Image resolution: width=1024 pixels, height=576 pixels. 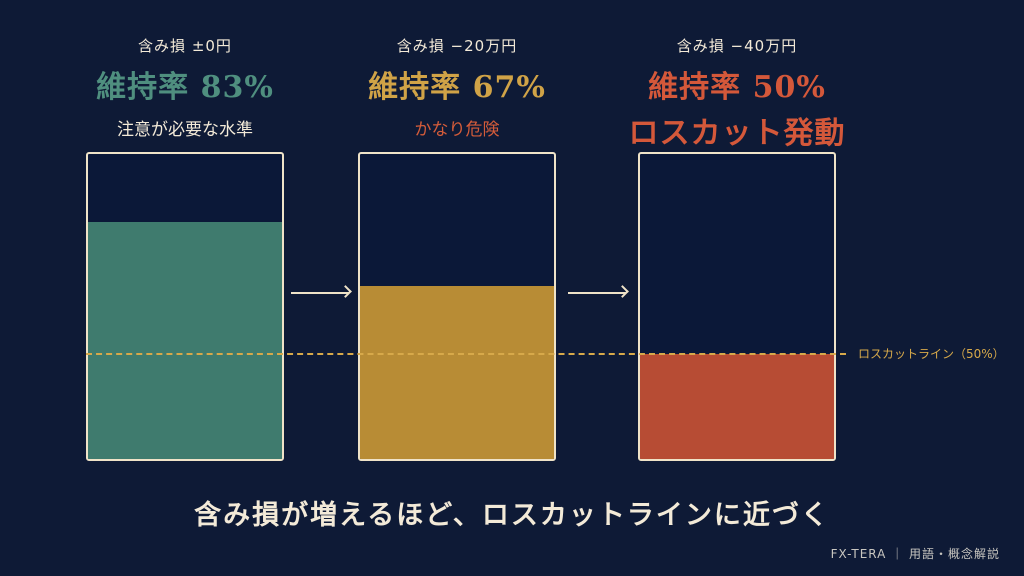 What do you see at coordinates (466, 354) in the screenshot?
I see `losscut-line` at bounding box center [466, 354].